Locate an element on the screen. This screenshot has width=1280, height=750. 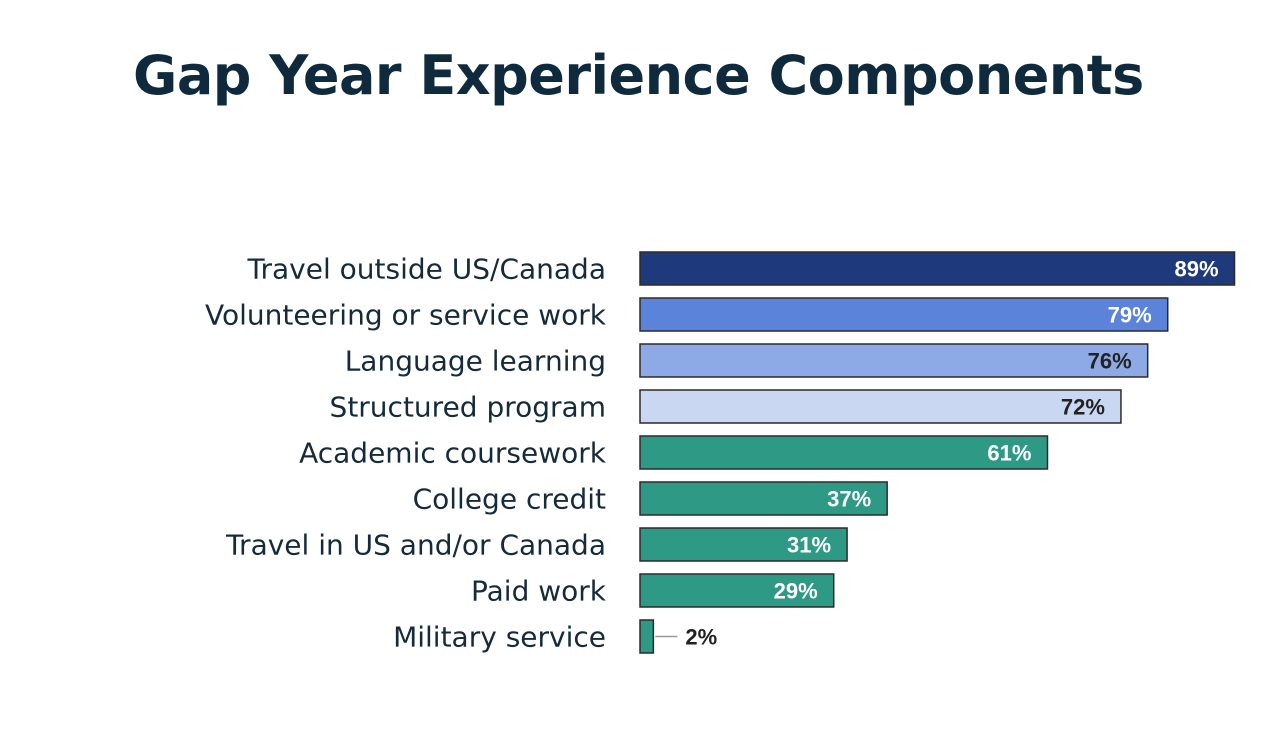
chart-title: Gap Year Experience Components is located at coordinates (638, 75).